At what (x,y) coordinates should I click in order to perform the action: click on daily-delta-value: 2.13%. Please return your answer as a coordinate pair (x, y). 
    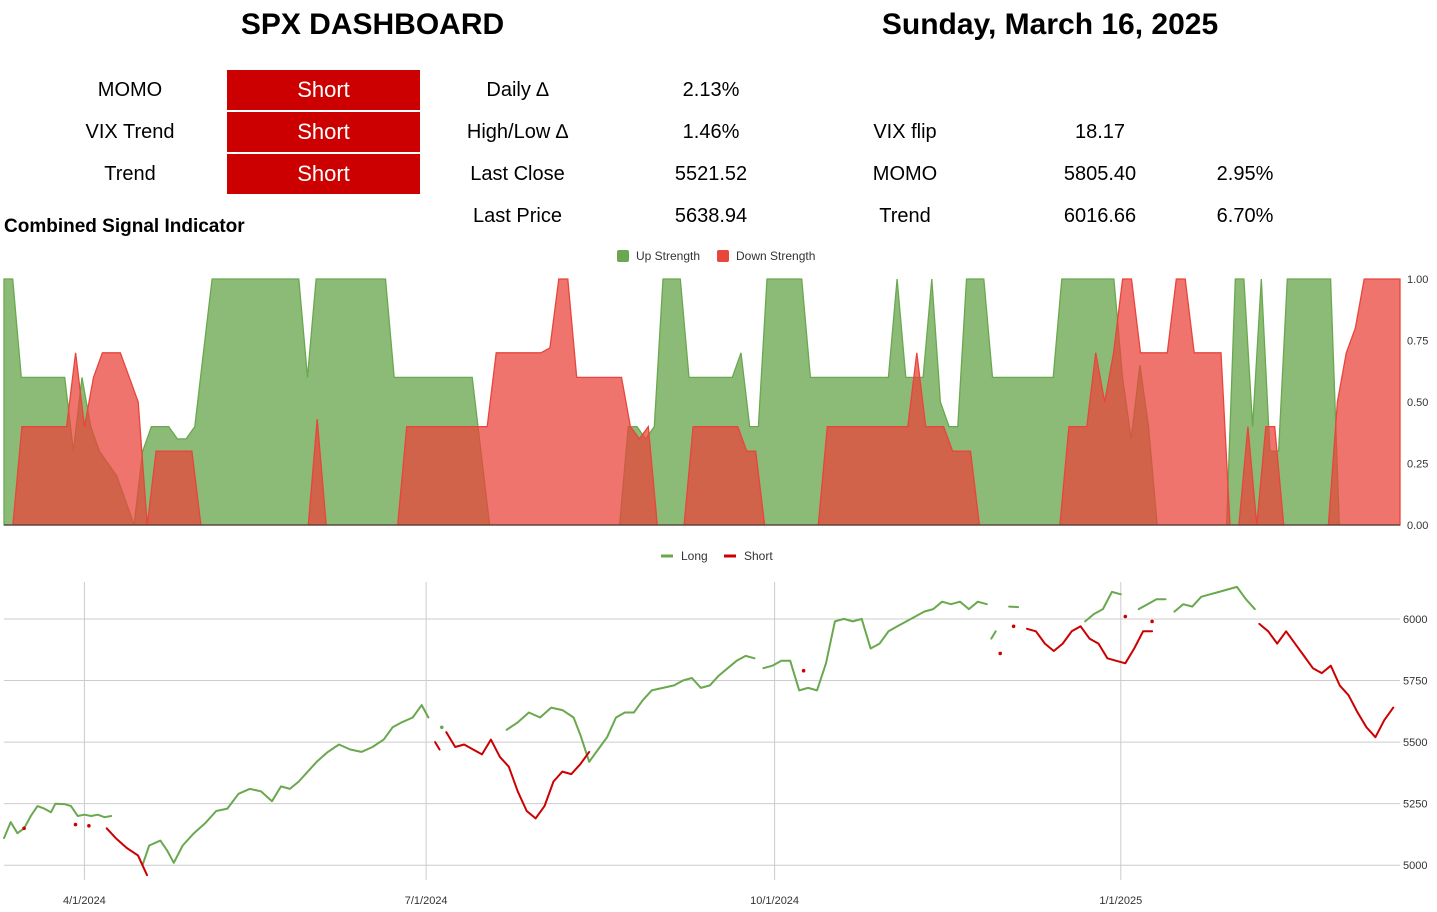
    Looking at the image, I should click on (711, 90).